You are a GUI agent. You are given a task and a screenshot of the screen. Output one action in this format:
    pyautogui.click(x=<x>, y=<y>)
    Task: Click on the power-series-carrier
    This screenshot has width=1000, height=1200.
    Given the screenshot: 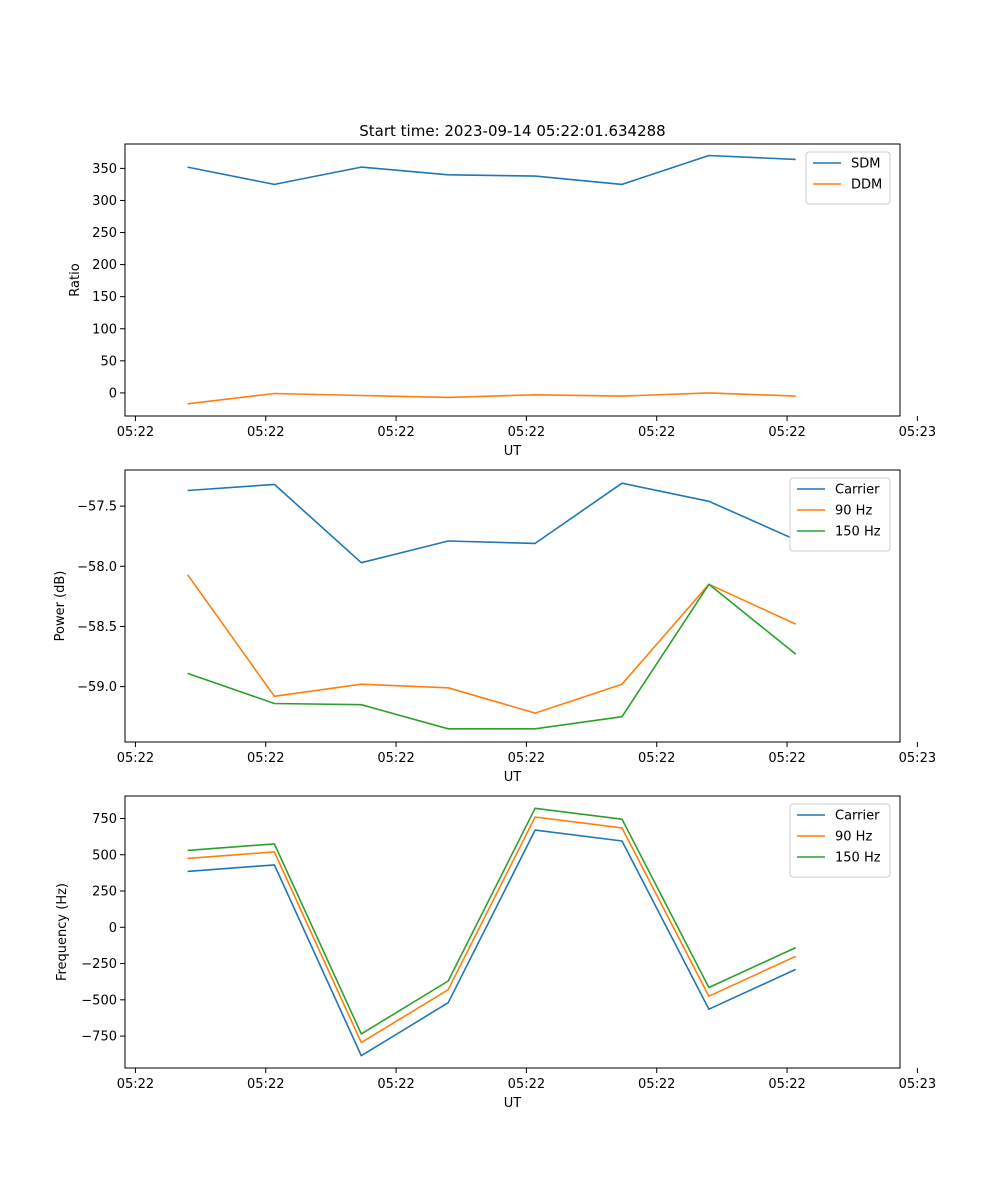 What is the action you would take?
    pyautogui.click(x=492, y=523)
    